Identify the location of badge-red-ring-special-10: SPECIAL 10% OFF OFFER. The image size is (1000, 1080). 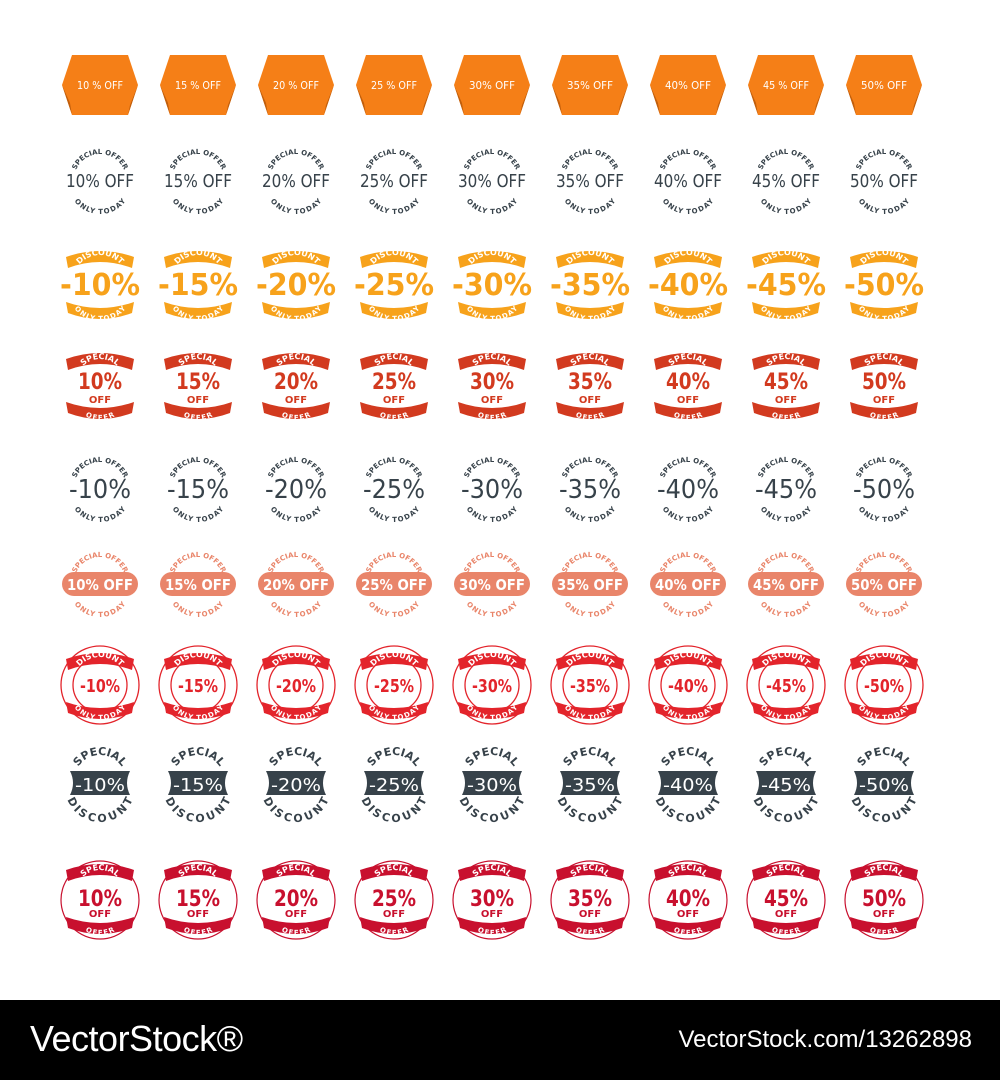
(100, 900).